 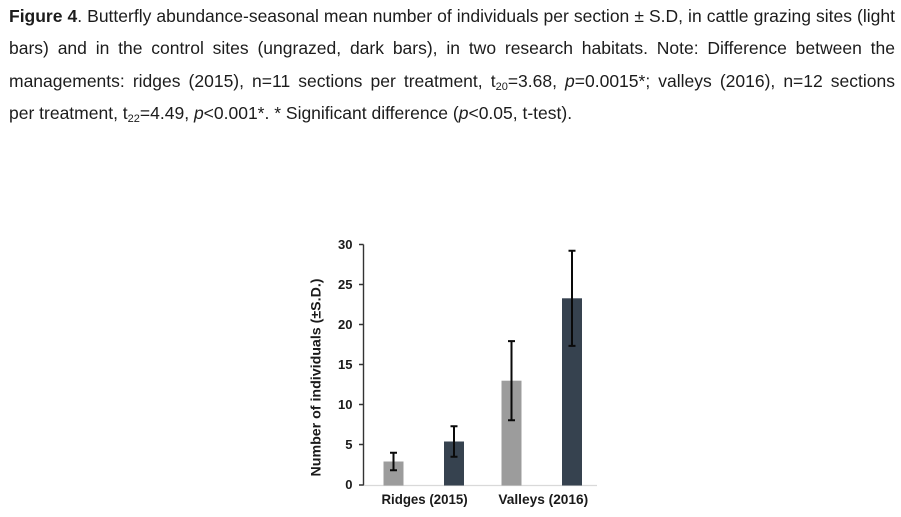 What do you see at coordinates (345, 324) in the screenshot?
I see `svg-text: 20` at bounding box center [345, 324].